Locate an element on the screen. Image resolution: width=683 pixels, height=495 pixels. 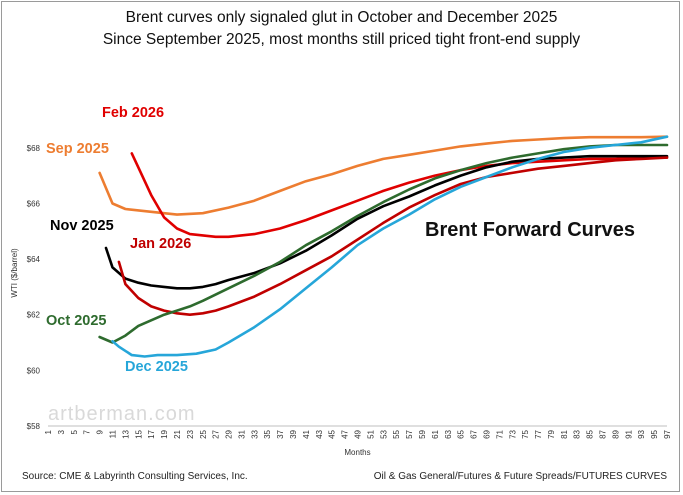
series-line-feb-2026 is located at coordinates (399, 195).